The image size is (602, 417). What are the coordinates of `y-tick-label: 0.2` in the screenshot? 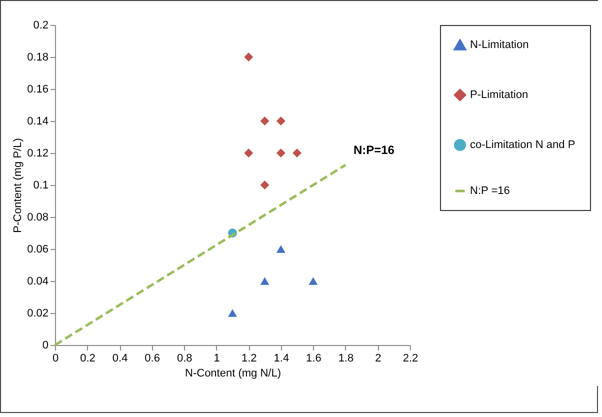 It's located at (40, 26).